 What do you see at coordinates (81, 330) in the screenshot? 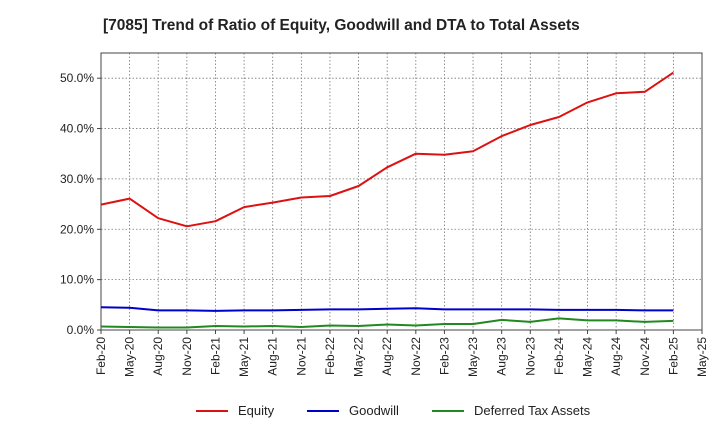
I see `y-tick-label: 0.0%` at bounding box center [81, 330].